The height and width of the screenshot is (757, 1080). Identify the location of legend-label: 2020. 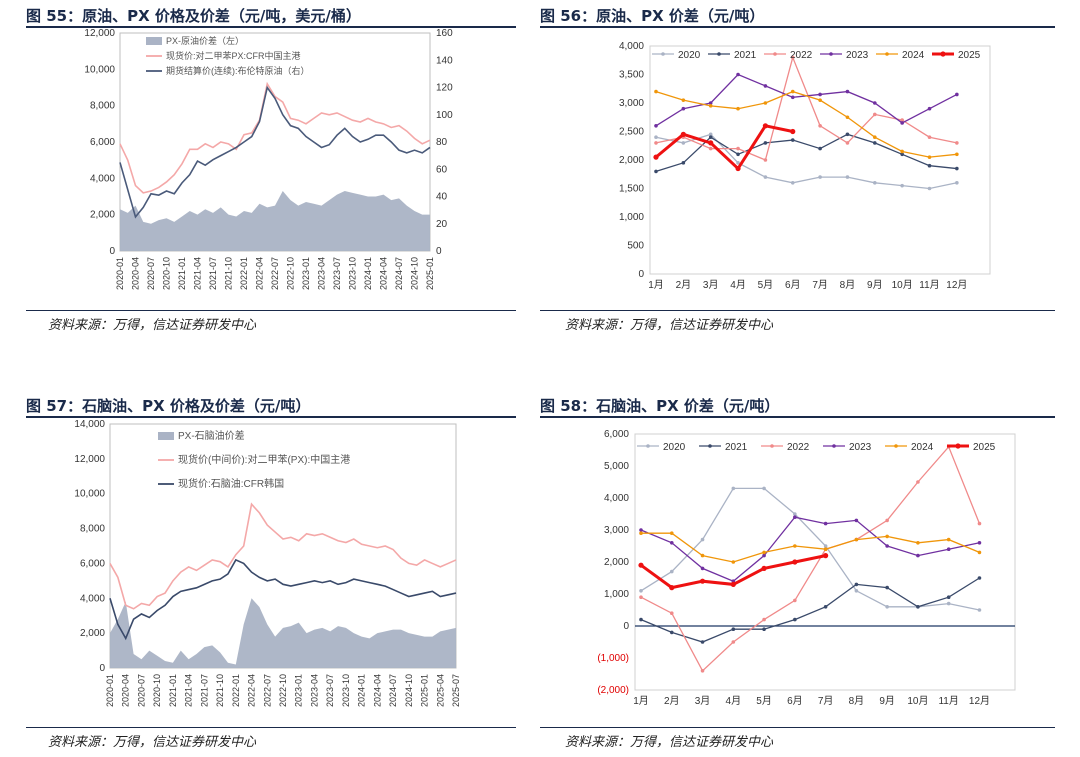
(689, 55).